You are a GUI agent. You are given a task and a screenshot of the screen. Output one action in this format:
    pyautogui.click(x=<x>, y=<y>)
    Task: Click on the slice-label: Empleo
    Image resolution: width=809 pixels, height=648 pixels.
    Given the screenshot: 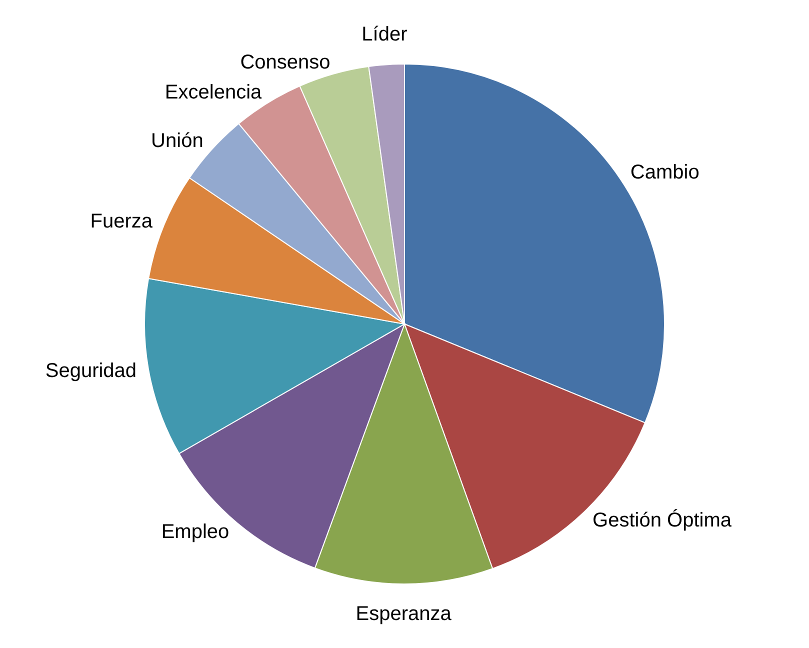 What is the action you would take?
    pyautogui.click(x=195, y=531)
    